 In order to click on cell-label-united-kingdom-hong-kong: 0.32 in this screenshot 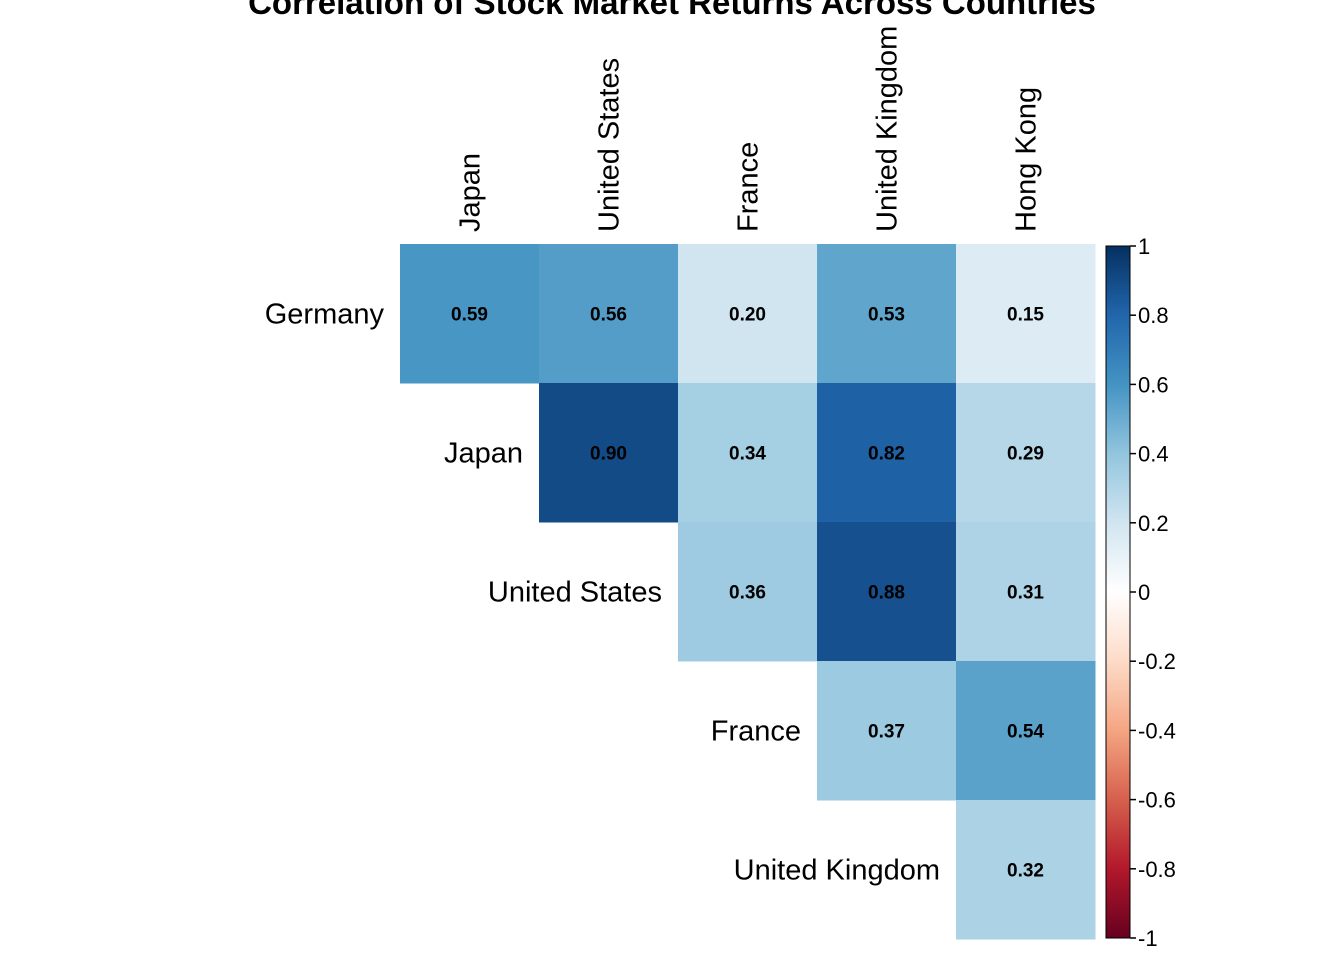, I will do `click(1025, 871)`.